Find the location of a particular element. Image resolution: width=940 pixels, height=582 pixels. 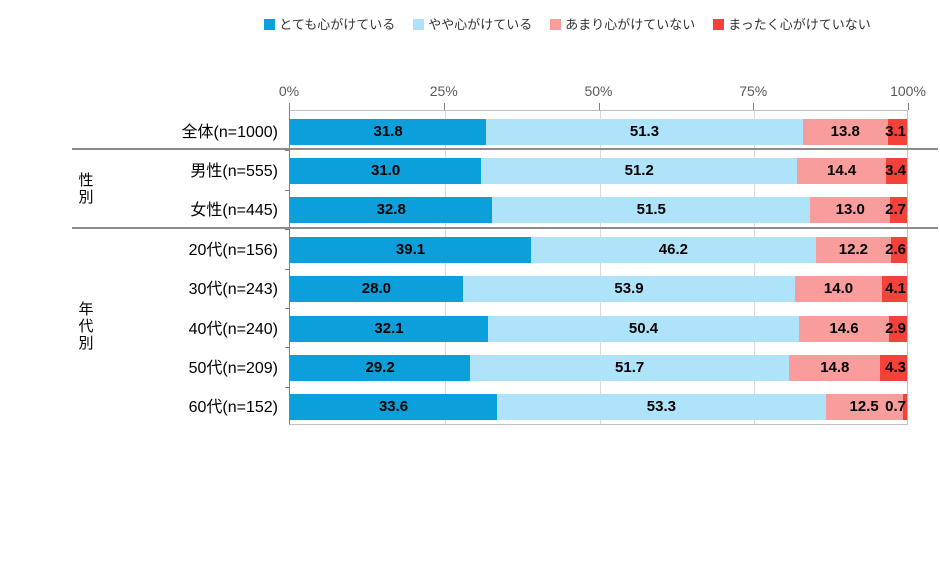

value-label: 33.6 is located at coordinates (393, 407).